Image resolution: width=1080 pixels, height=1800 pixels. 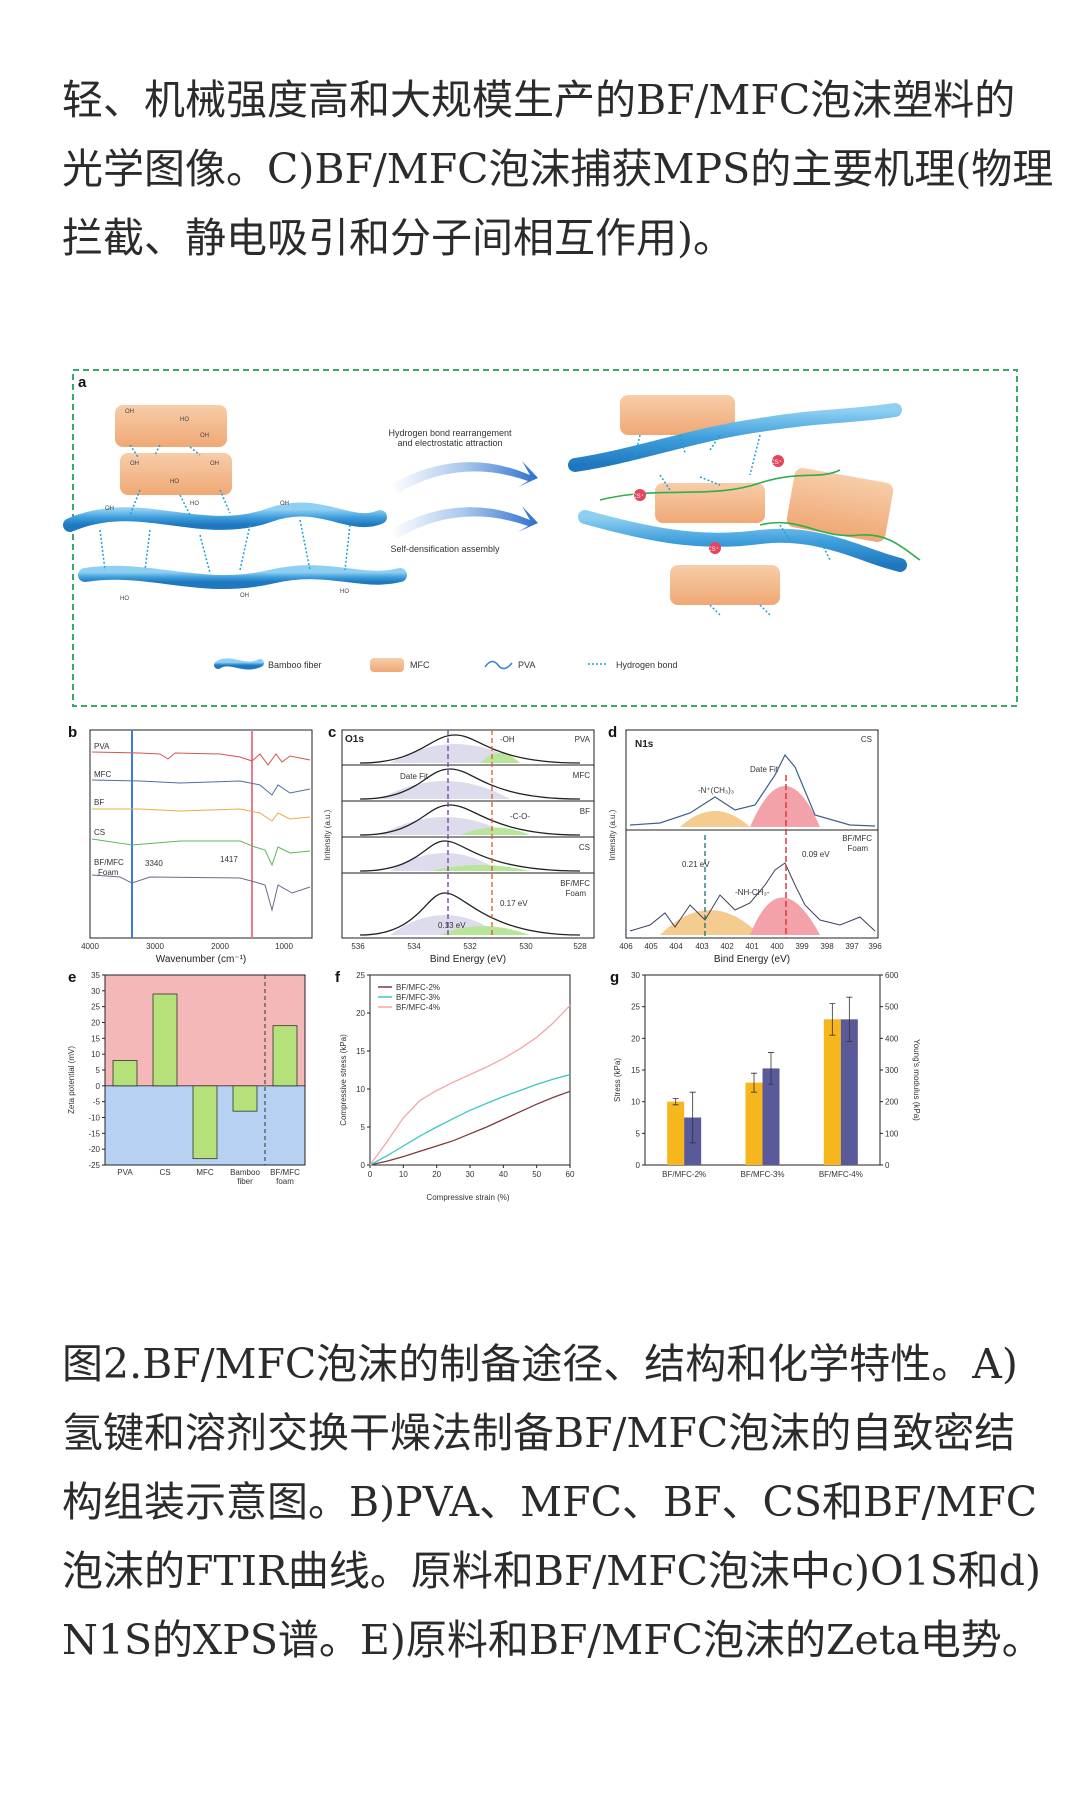 What do you see at coordinates (220, 946) in the screenshot?
I see `tick-label: 2000` at bounding box center [220, 946].